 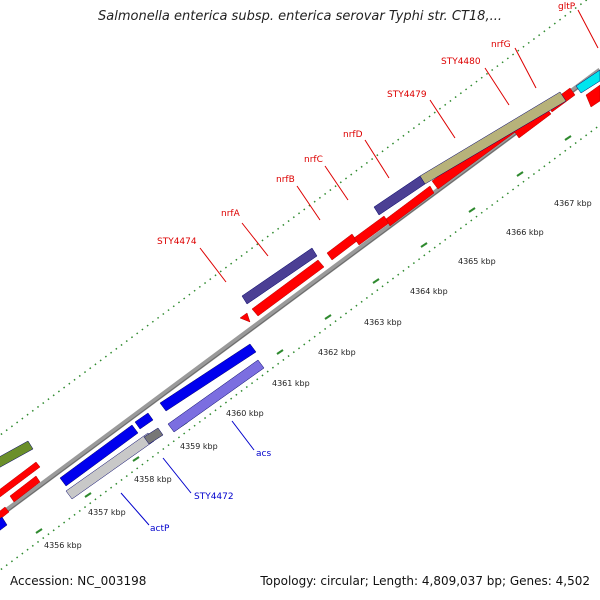 What do you see at coordinates (160, 529) in the screenshot?
I see `gene-label-actp: actP` at bounding box center [160, 529].